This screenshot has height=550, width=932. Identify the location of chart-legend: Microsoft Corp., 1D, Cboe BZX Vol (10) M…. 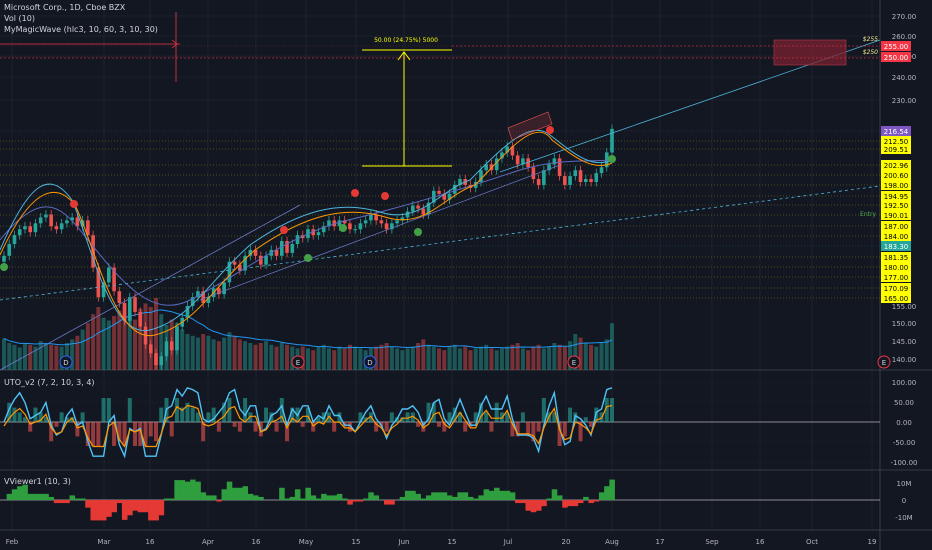
(81, 18).